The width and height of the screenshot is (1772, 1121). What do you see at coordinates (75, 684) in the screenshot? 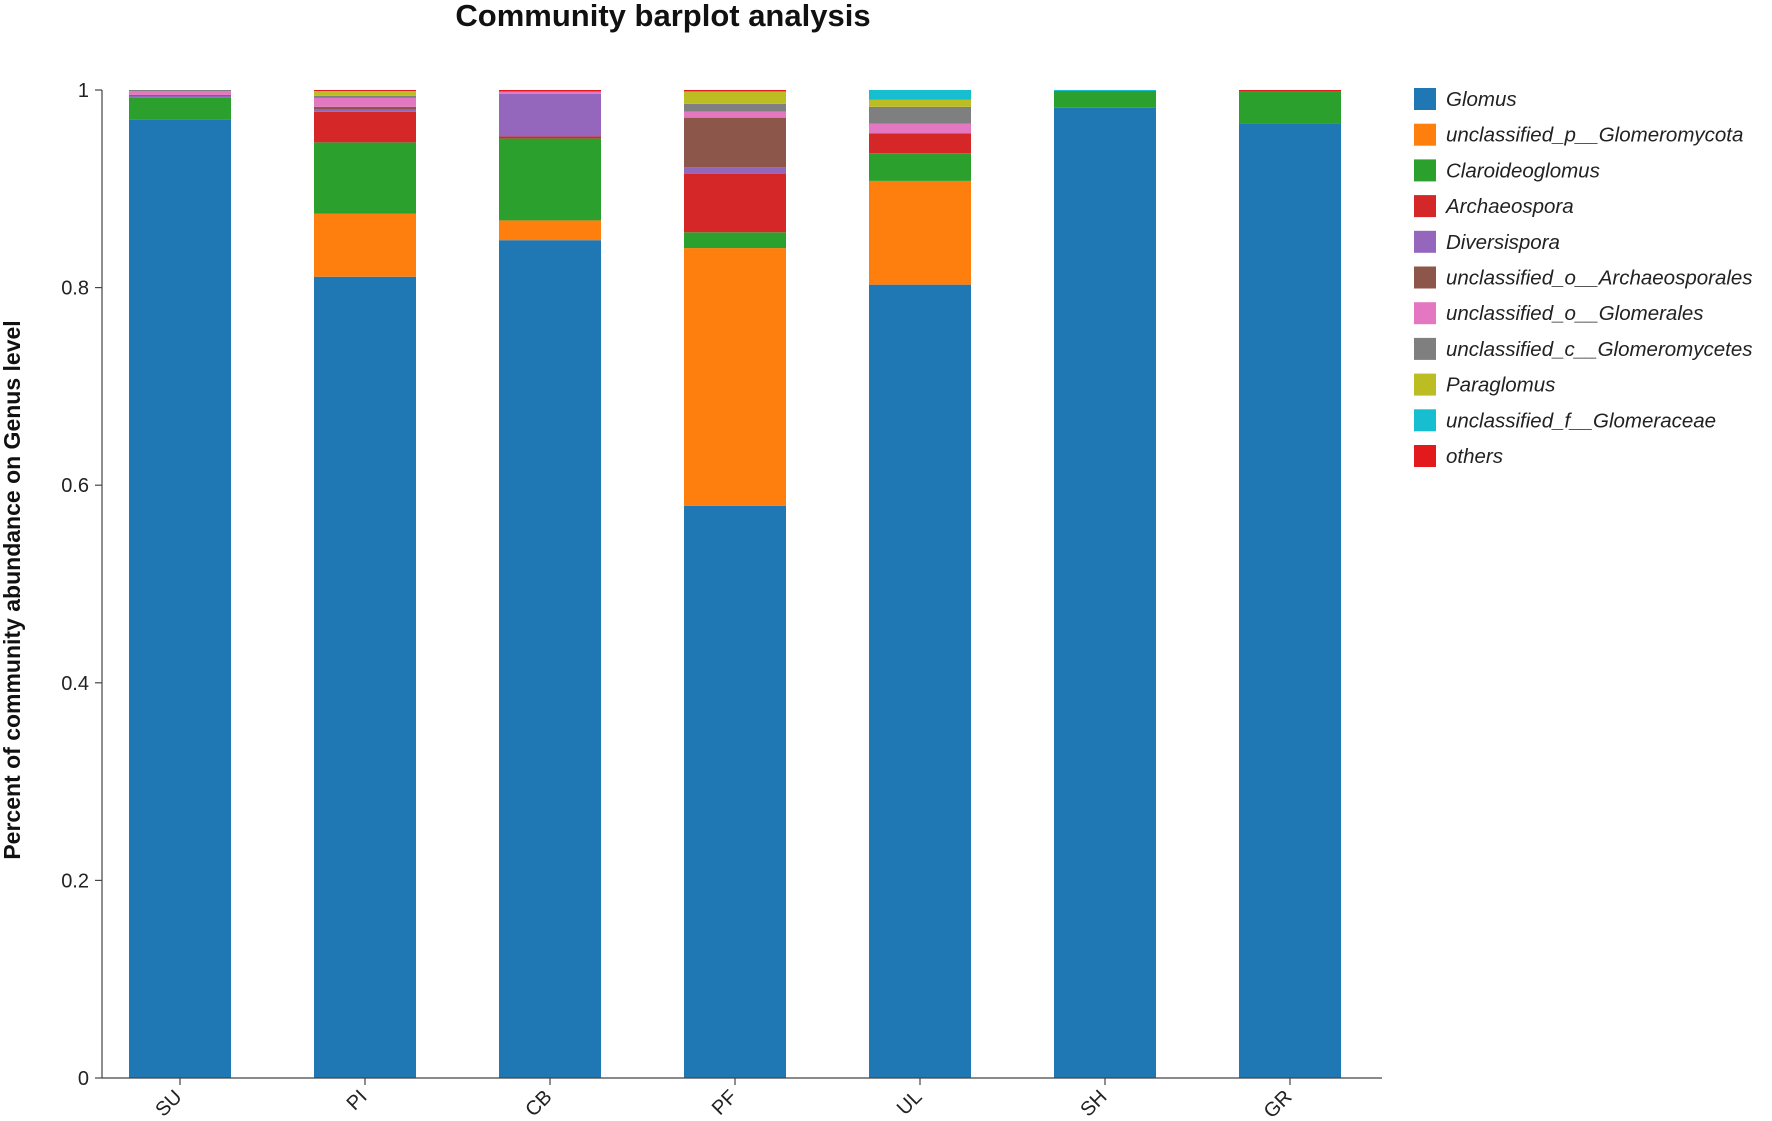
I see `y-tick-label: 0.4` at bounding box center [75, 684].